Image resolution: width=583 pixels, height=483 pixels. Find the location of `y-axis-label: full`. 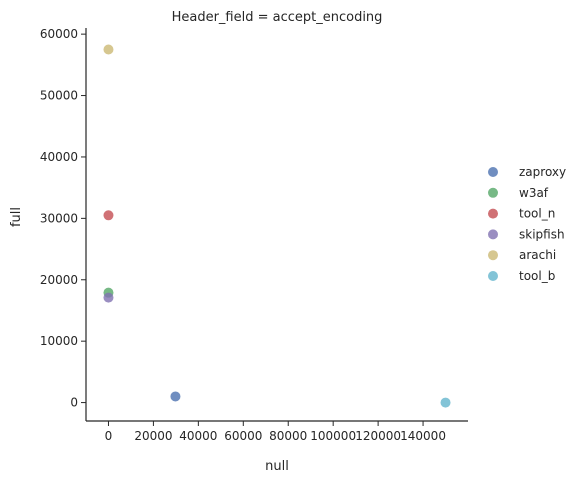

y-axis-label: full is located at coordinates (16, 217).